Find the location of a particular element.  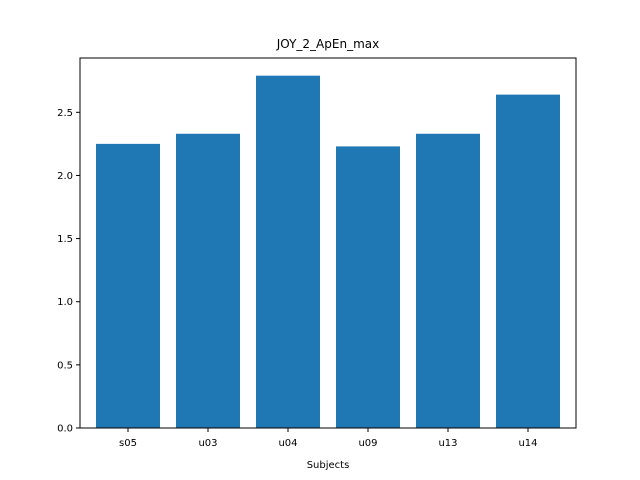

bar-u13 is located at coordinates (448, 280).